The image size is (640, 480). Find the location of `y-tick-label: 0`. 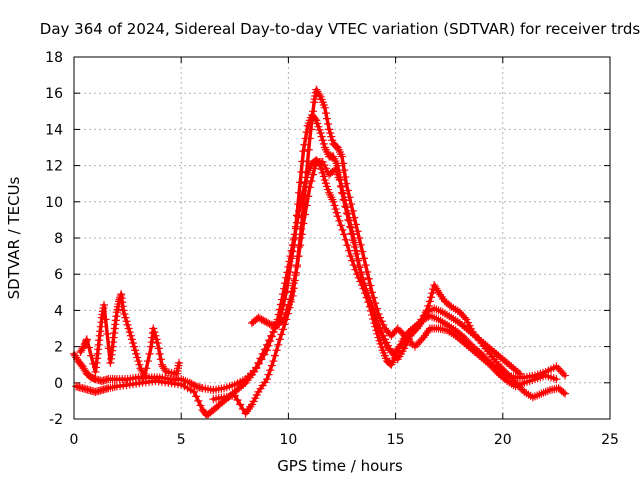

y-tick-label: 0 is located at coordinates (58, 384).